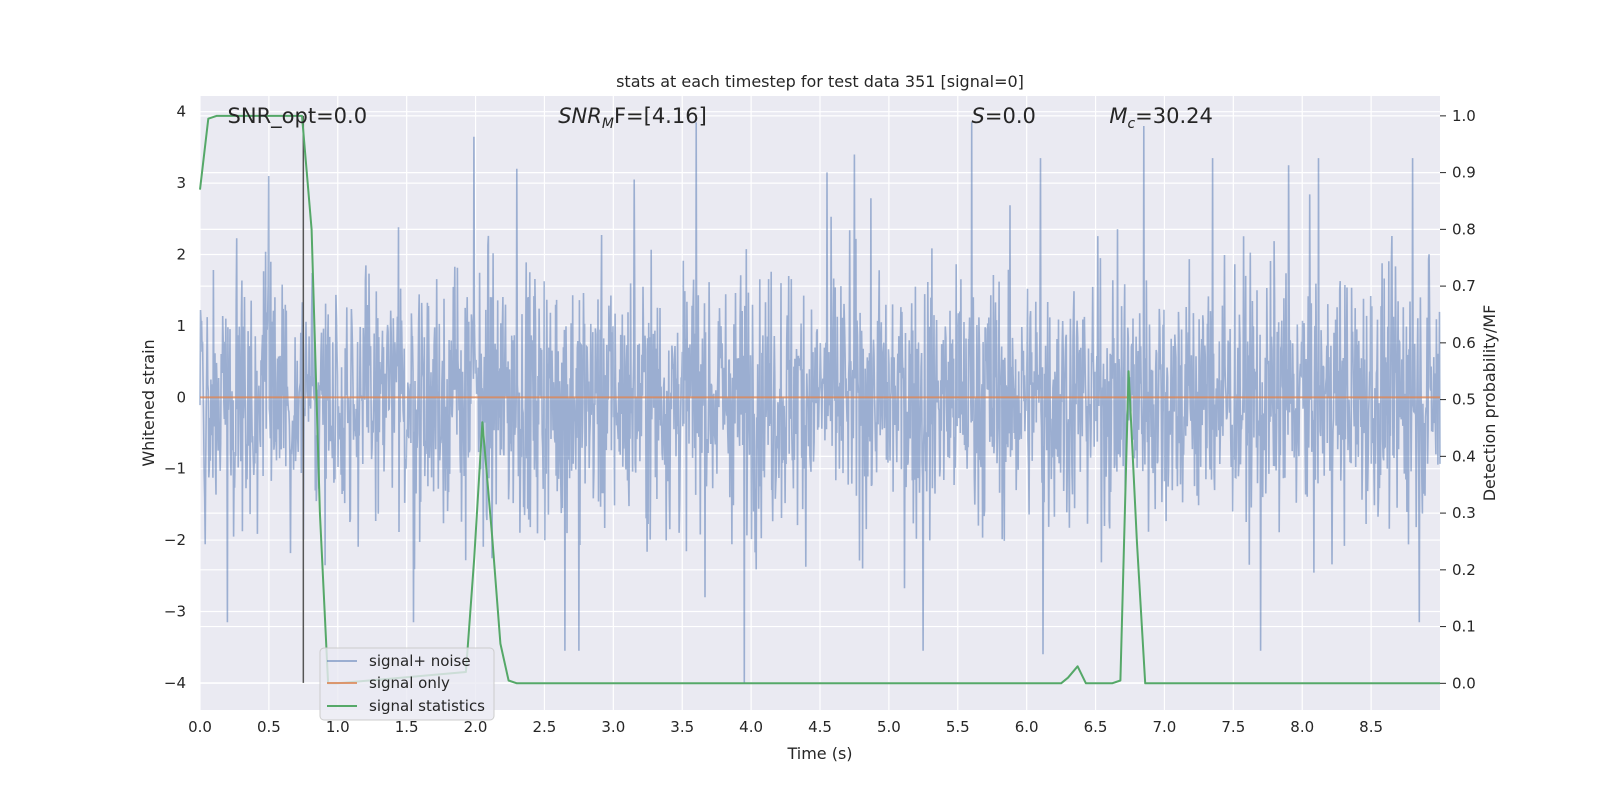  I want to click on y-tick-label-right: 0.8, so click(1464, 229).